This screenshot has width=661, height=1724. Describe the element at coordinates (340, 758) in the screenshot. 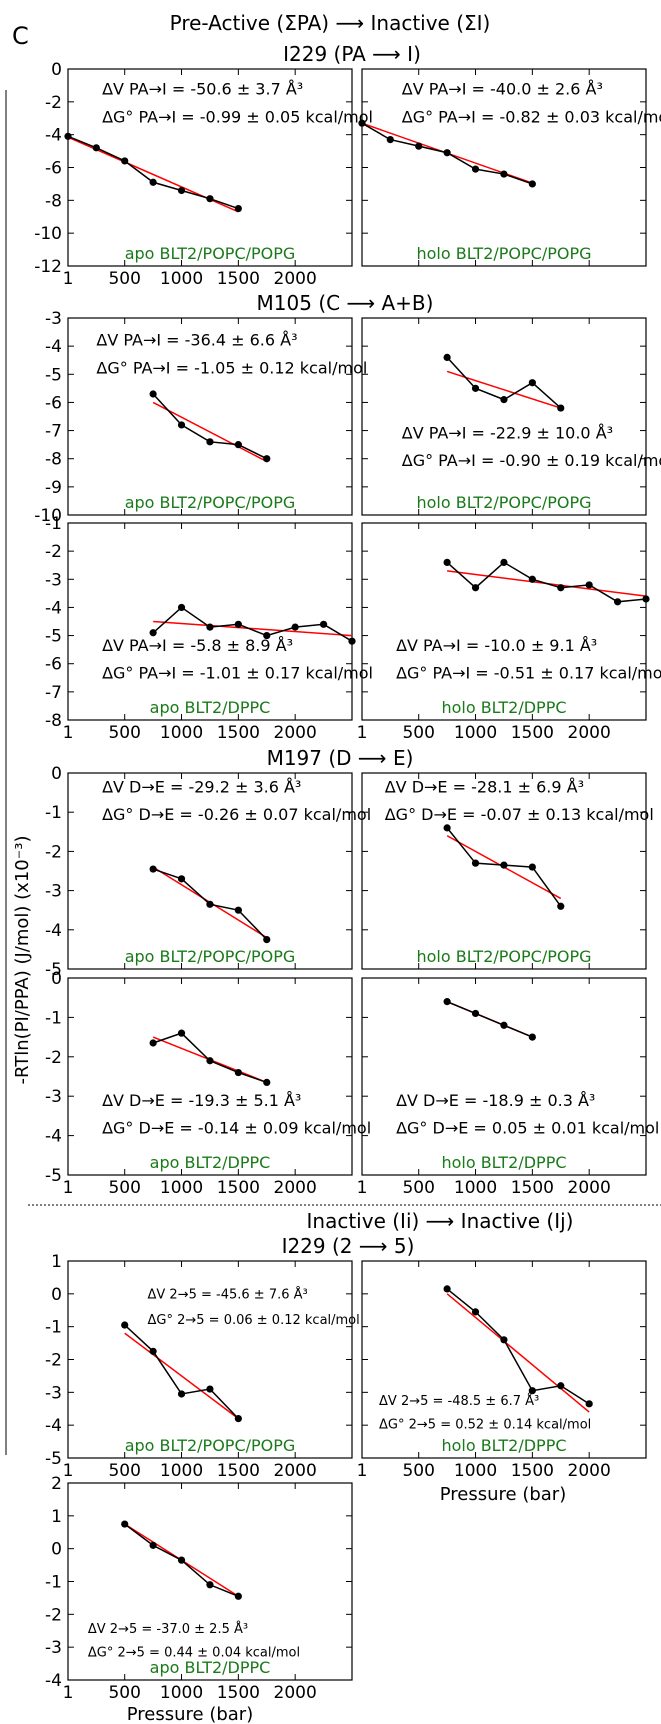

I see `title-m197: M197 (D ⟶ E)` at that location.